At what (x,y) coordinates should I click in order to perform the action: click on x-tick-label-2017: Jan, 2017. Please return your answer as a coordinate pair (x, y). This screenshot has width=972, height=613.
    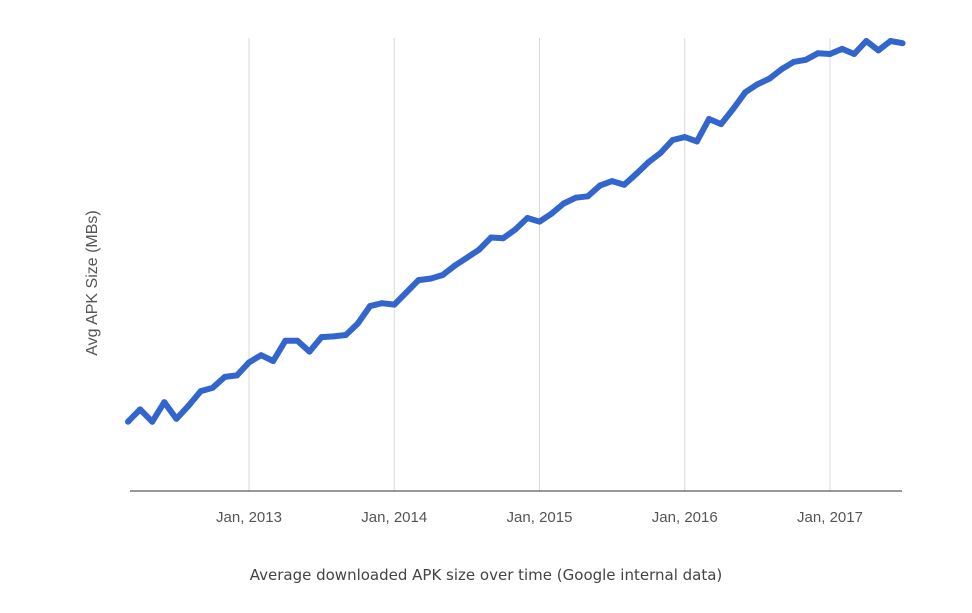
    Looking at the image, I should click on (830, 517).